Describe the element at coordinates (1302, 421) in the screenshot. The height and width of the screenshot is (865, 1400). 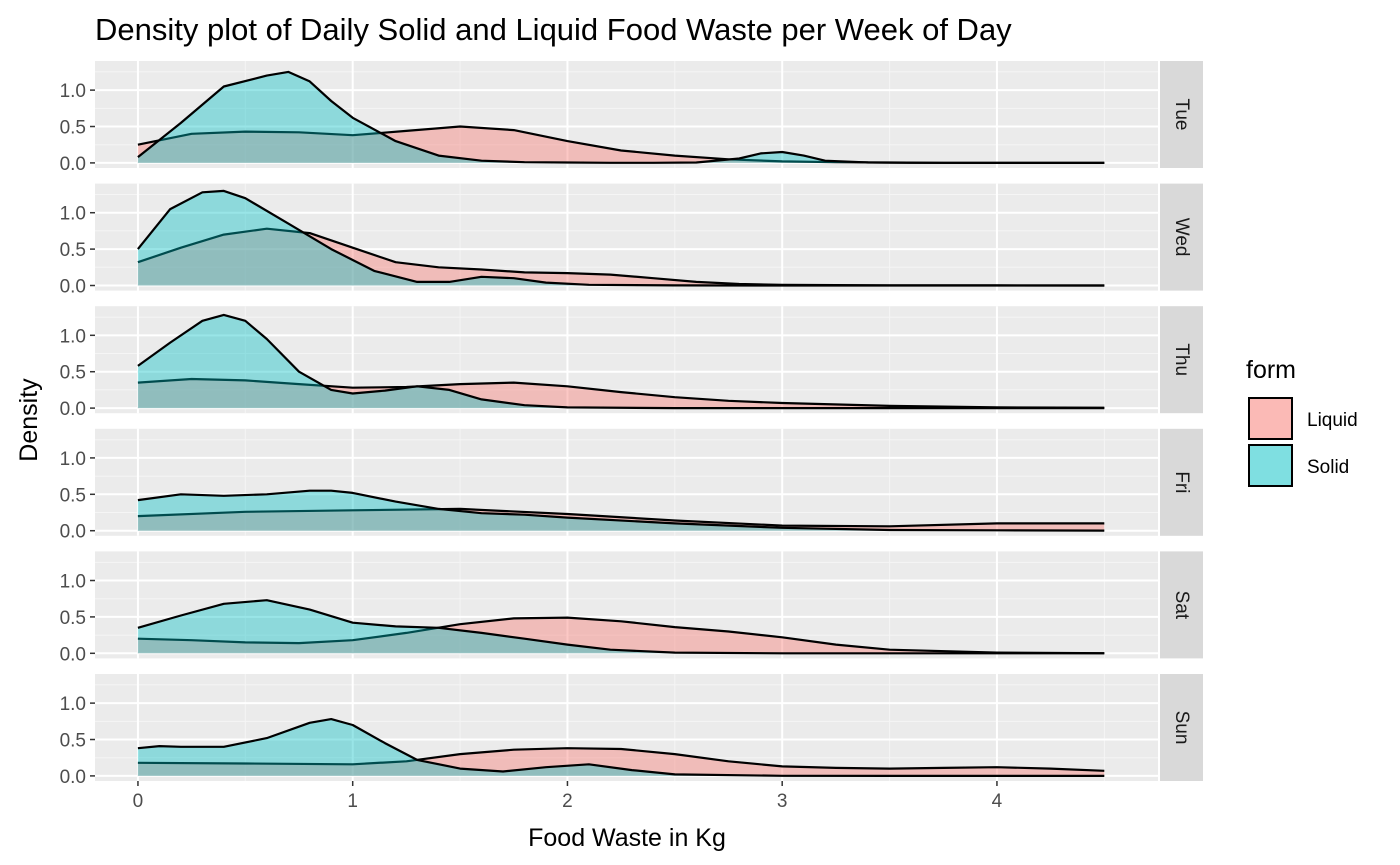
I see `legend: form Liquid Solid` at that location.